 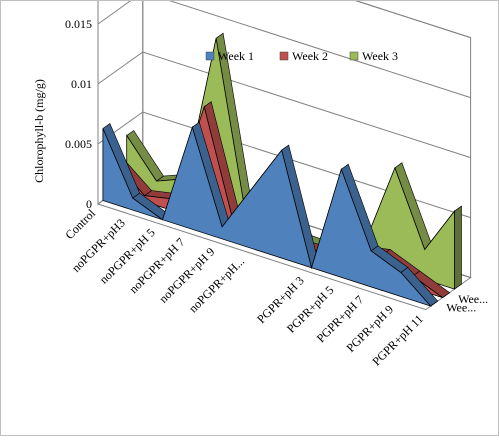 I want to click on y-tick-label: 0.015, so click(x=78, y=24).